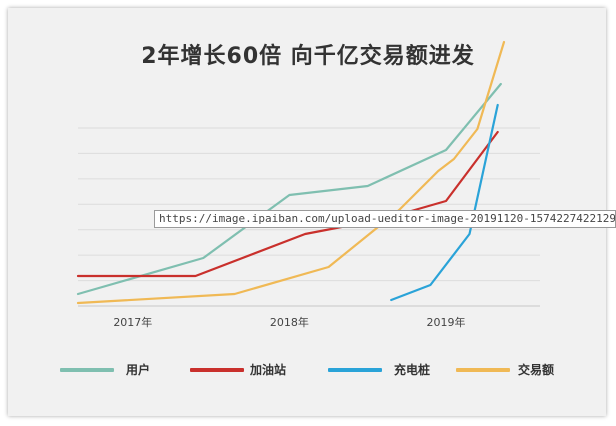 The image size is (616, 426). I want to click on legend: 用户 加油站 充电桩 交易额, so click(308, 370).